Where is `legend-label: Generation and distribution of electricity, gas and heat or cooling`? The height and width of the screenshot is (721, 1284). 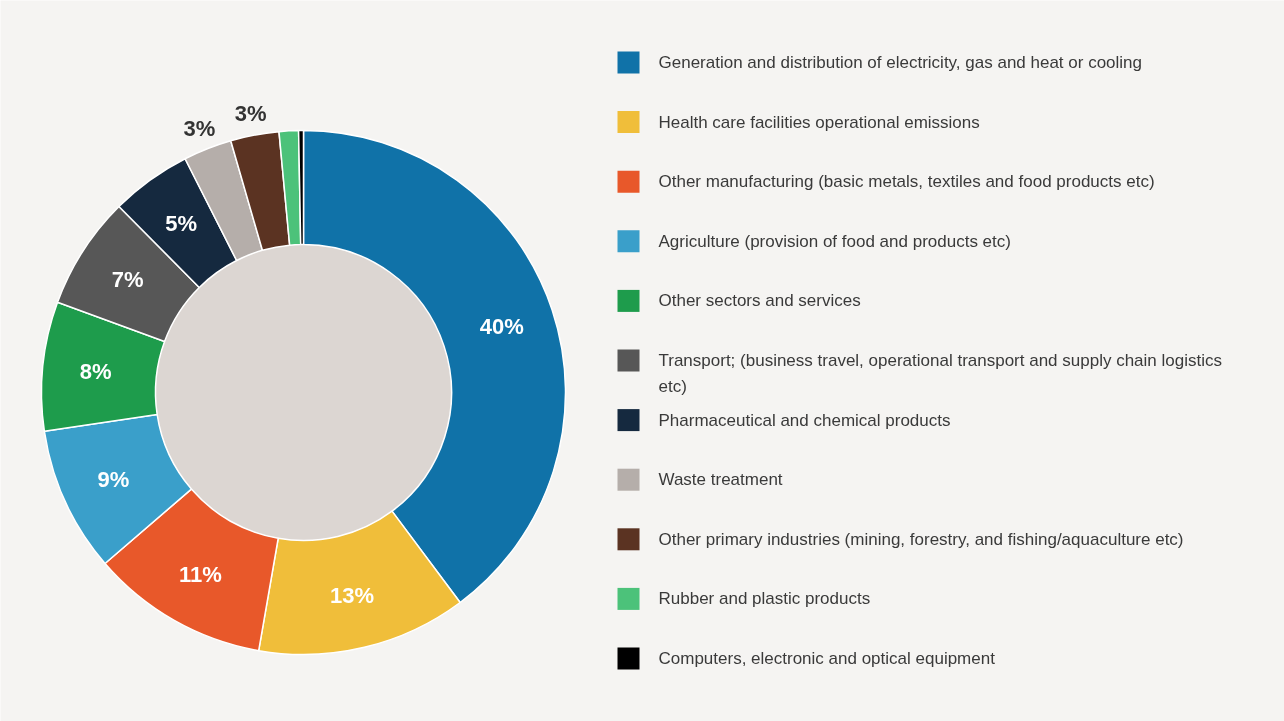 legend-label: Generation and distribution of electricity, gas and heat or cooling is located at coordinates (900, 62).